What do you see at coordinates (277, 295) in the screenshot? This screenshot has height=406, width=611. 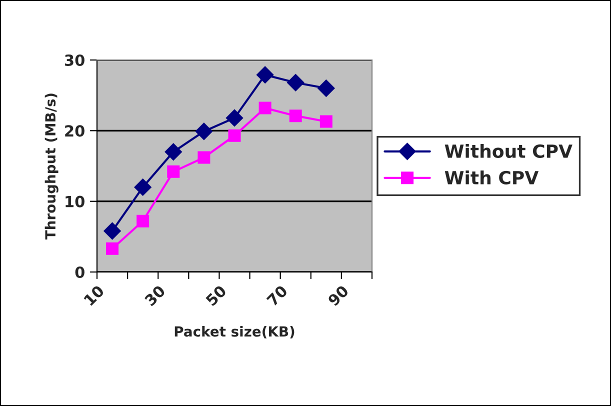 I see `x-tick-label: 70` at bounding box center [277, 295].